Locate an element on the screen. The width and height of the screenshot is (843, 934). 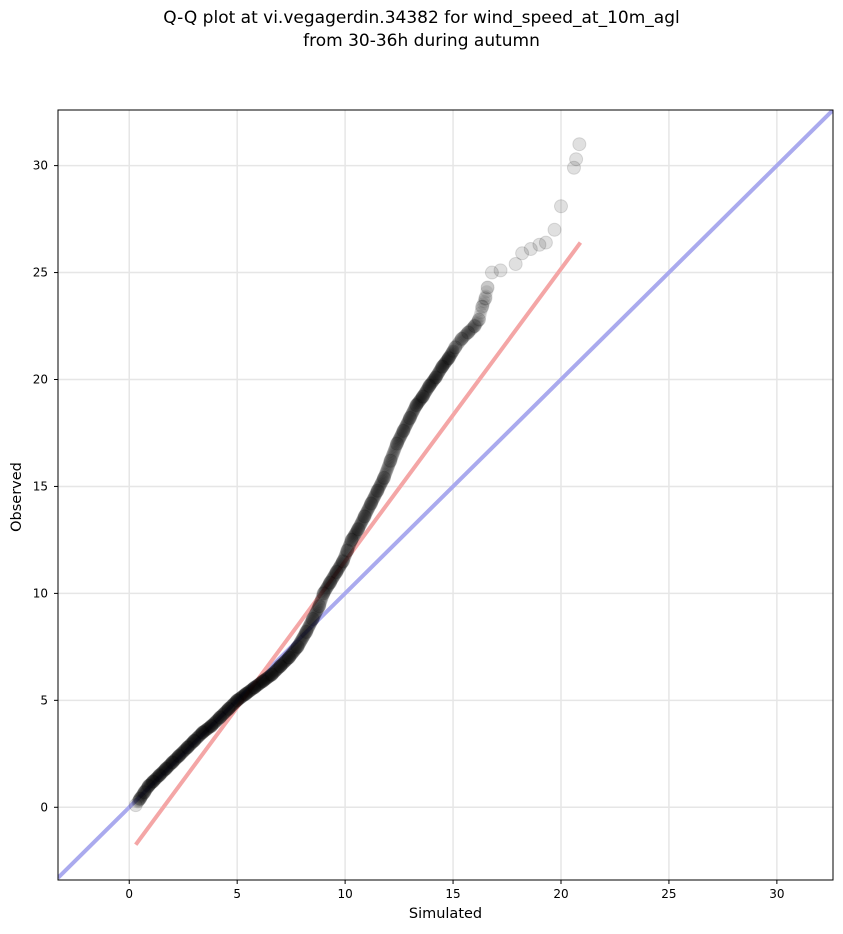
x-tick-label: 20 is located at coordinates (560, 894).